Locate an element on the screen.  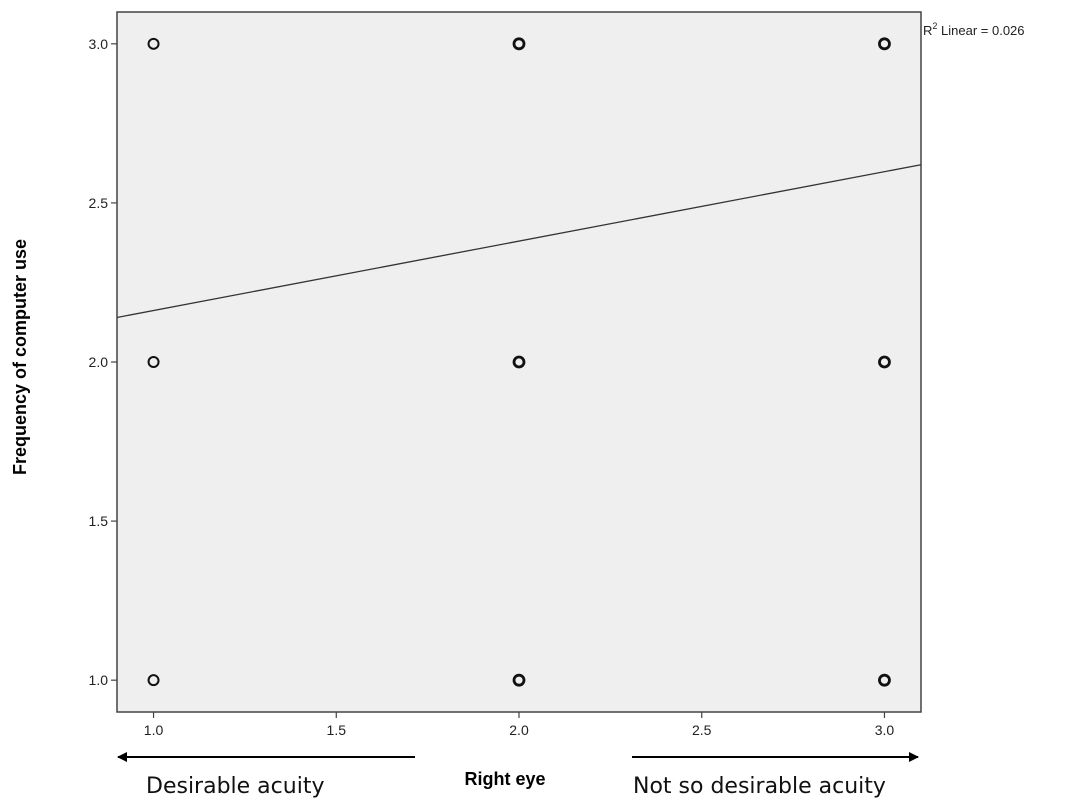
y-tick-label: 2.5 is located at coordinates (99, 203).